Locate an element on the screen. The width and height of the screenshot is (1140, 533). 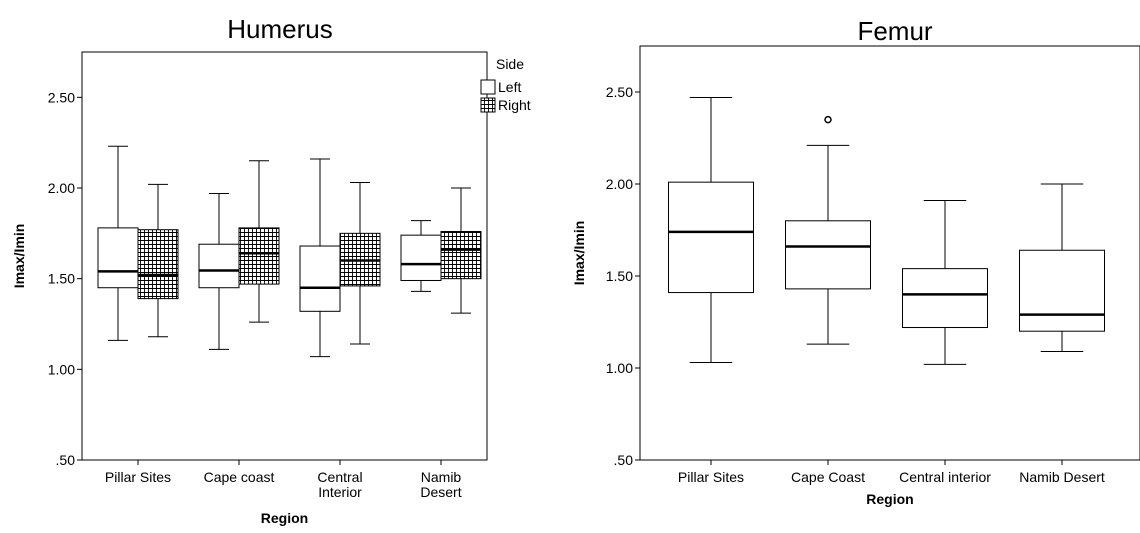
x-tick-label: Cape coast is located at coordinates (239, 477).